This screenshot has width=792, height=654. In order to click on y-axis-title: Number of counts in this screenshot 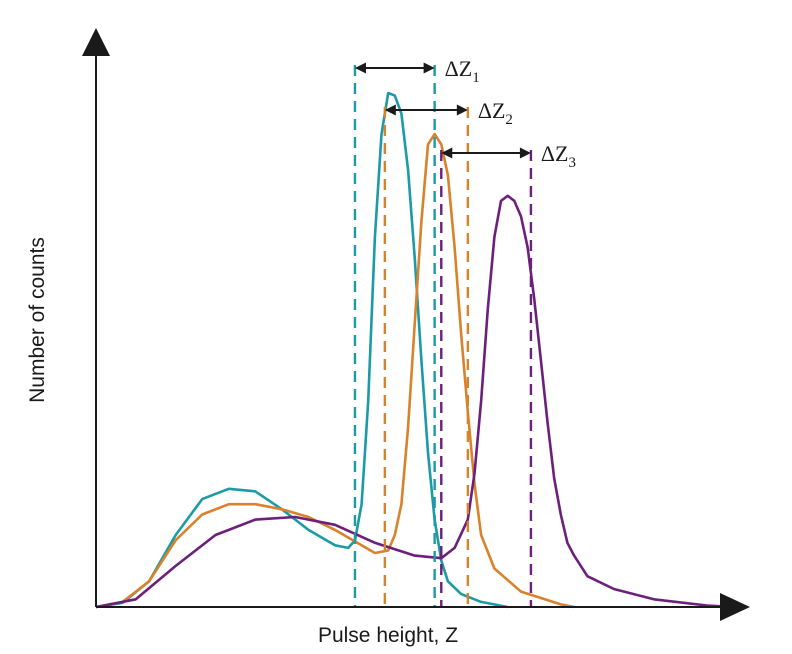, I will do `click(37, 320)`.